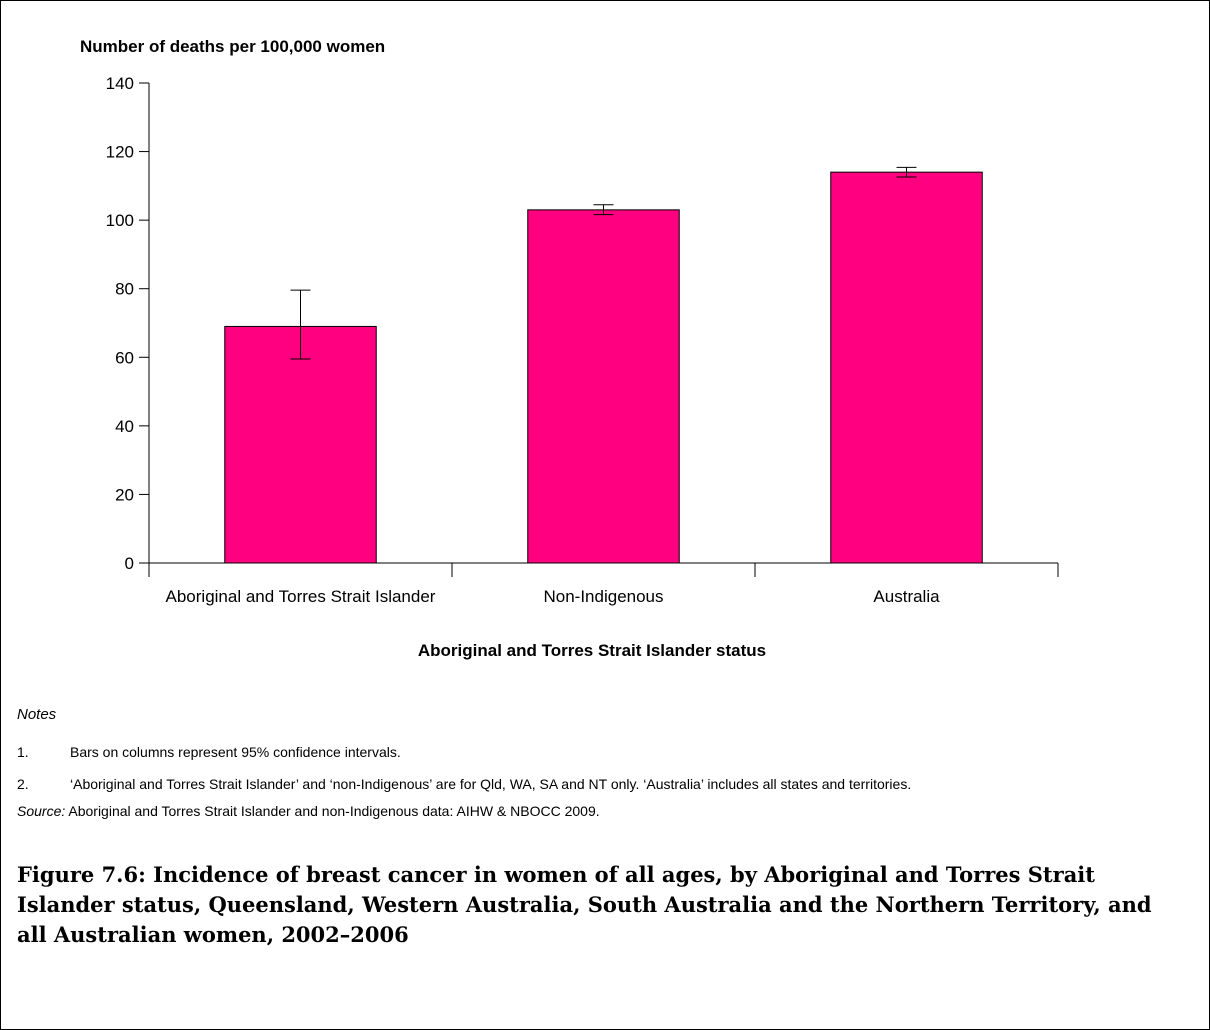  I want to click on y-tick-label: 120, so click(120, 152).